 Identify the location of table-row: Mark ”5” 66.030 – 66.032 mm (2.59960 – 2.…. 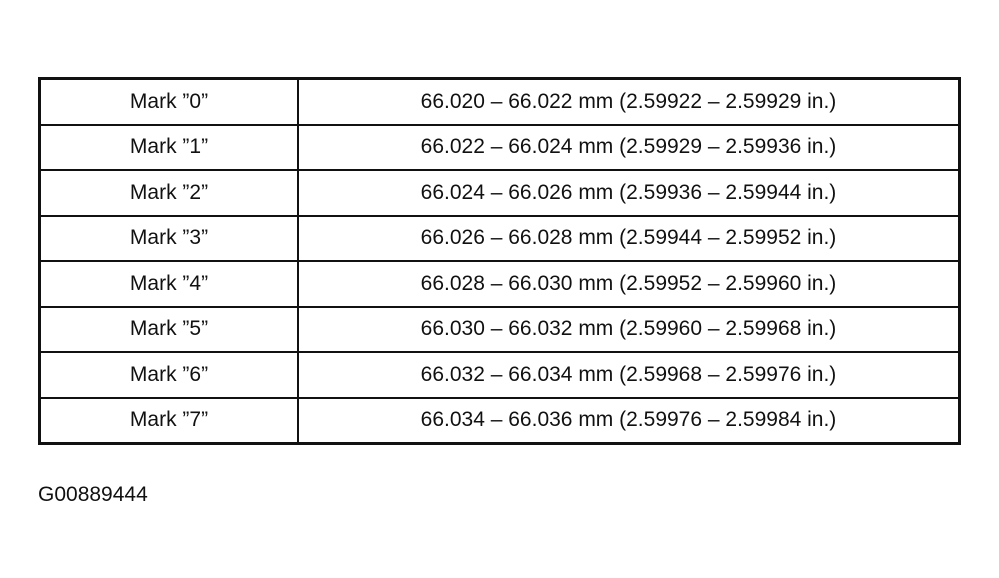
(499, 329).